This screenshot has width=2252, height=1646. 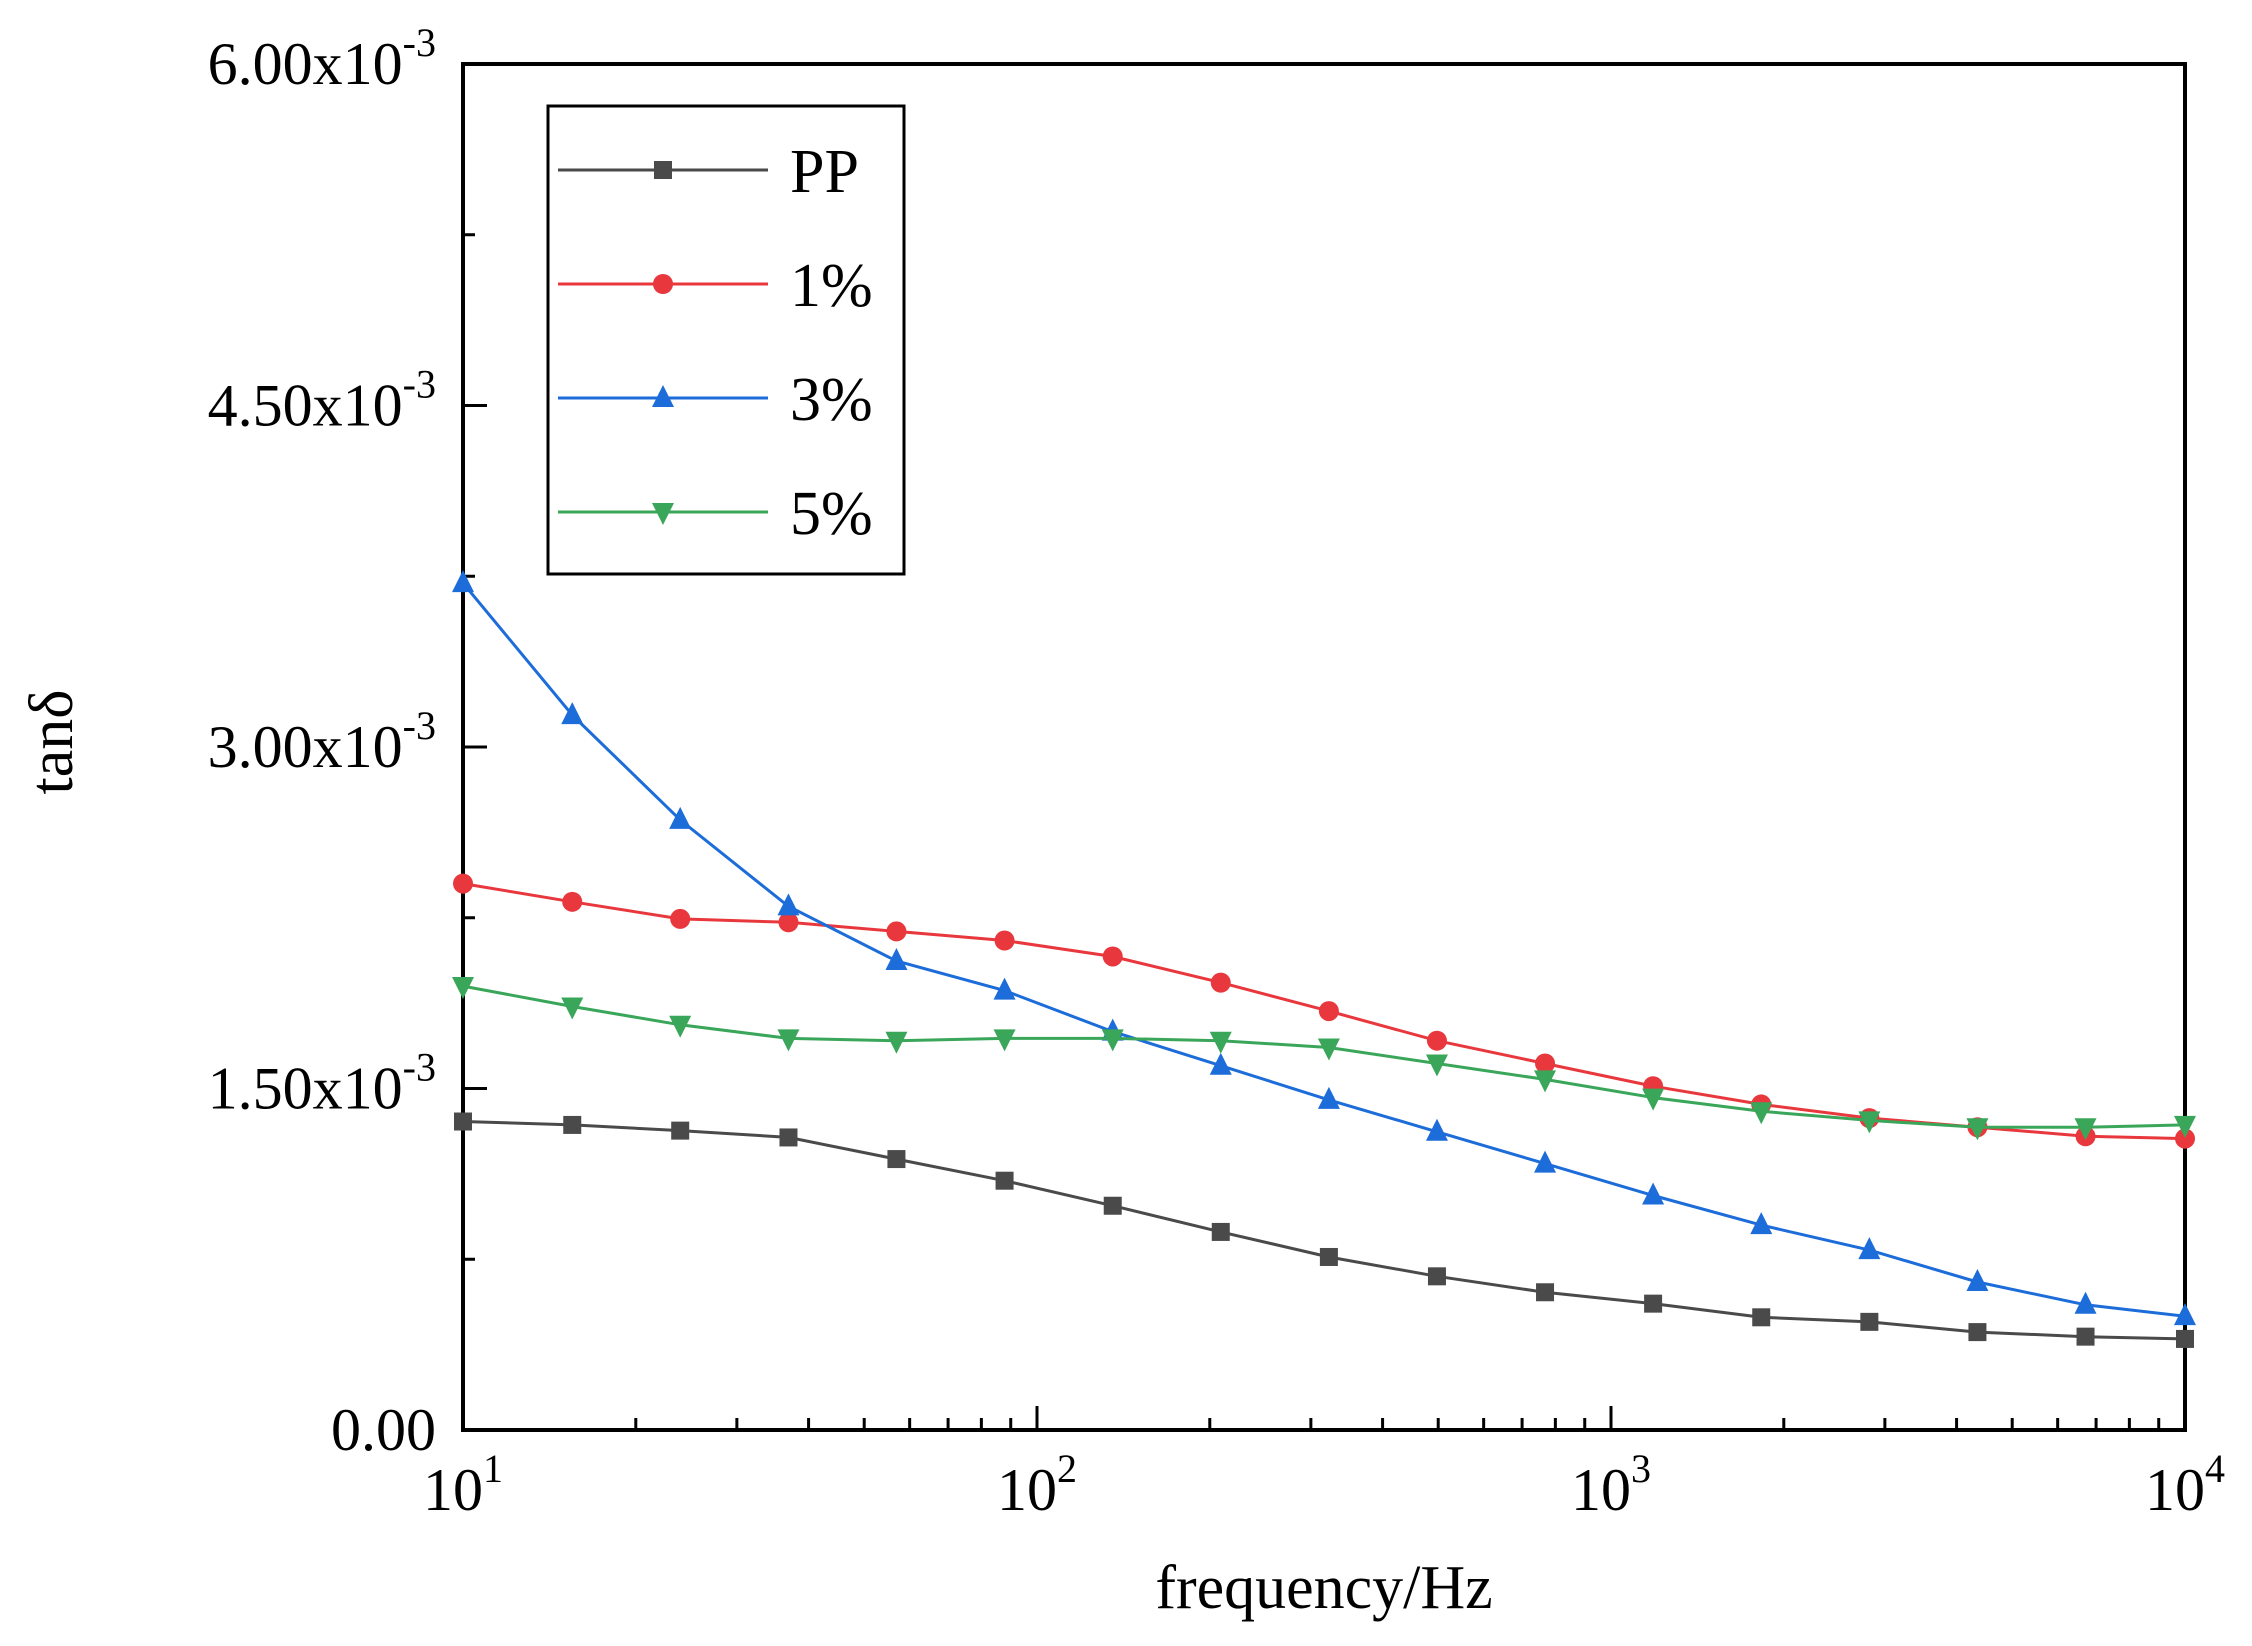 I want to click on series-5%, so click(x=1324, y=1059).